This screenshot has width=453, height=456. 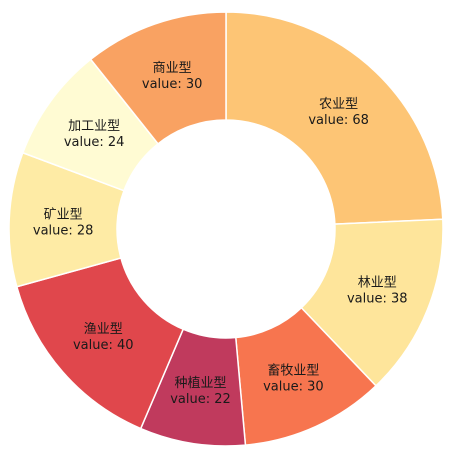 I want to click on segment-value-label: value: 24, so click(x=94, y=142).